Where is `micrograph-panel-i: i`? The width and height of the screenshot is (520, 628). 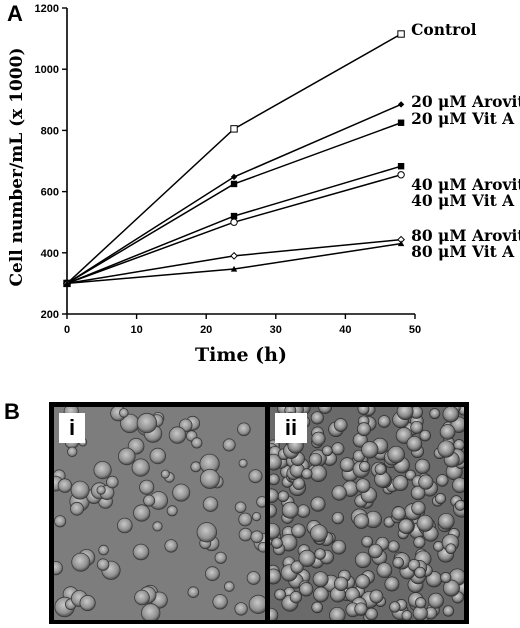
micrograph-panel-i: i is located at coordinates (159, 513).